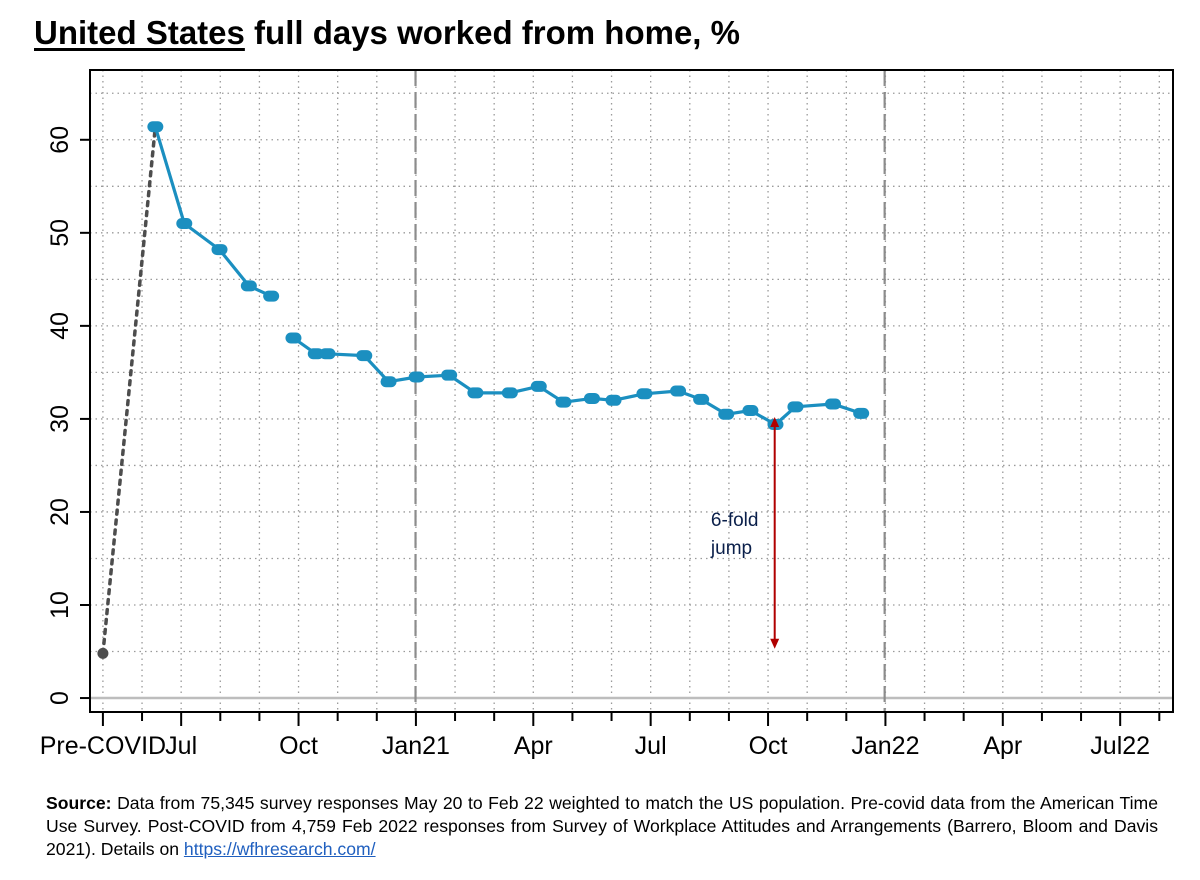  I want to click on x-tick-label: Pre-COVID, so click(103, 746).